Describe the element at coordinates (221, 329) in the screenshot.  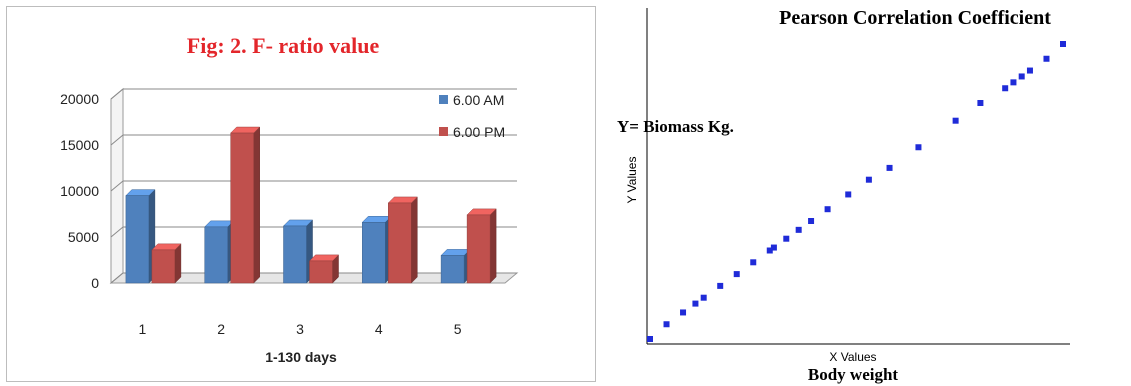
I see `bar-chart-x-tick-label: 2` at that location.